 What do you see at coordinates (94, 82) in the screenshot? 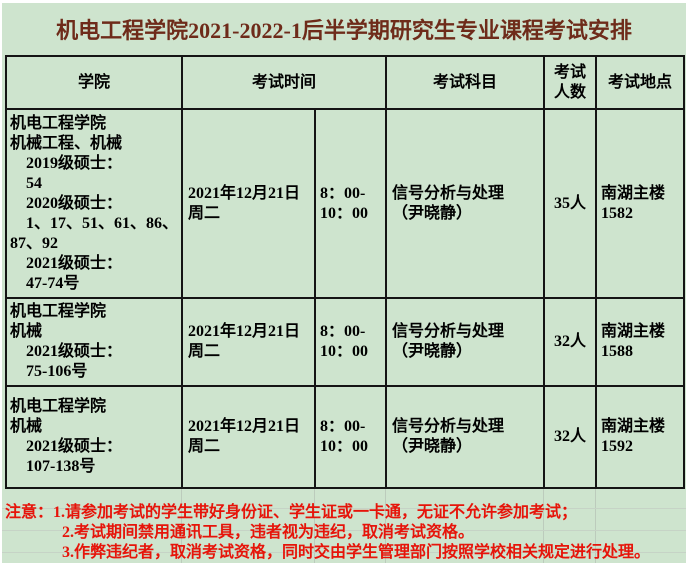
I see `col-header-college: 学院` at bounding box center [94, 82].